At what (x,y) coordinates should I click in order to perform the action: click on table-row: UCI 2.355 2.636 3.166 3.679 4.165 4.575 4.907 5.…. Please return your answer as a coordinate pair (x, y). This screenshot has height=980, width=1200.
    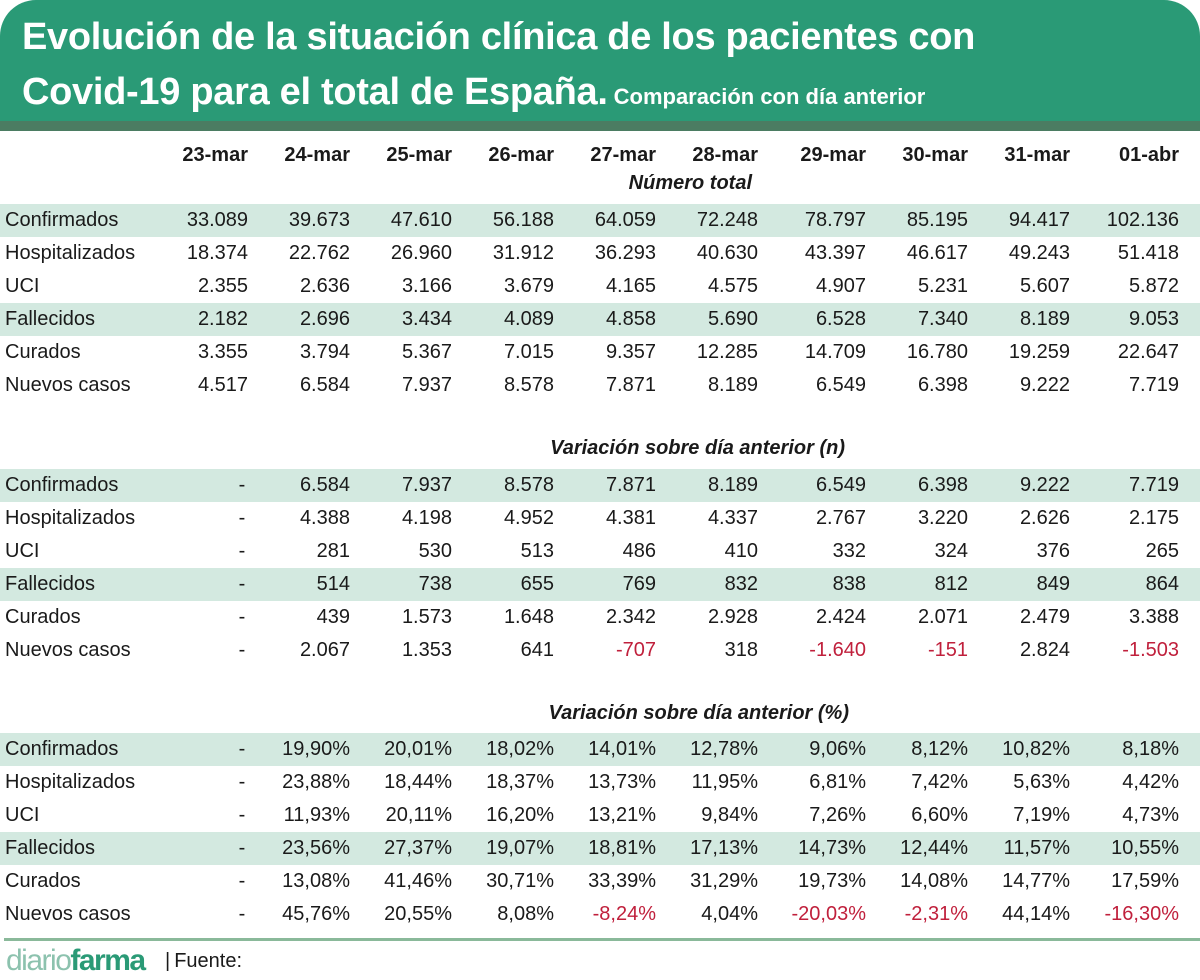
    Looking at the image, I should click on (600, 286).